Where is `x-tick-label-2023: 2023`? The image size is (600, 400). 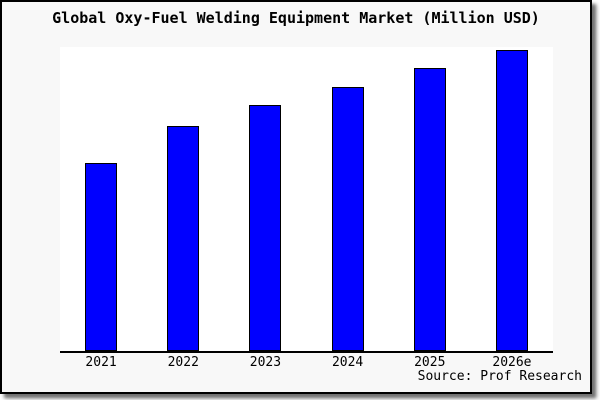 x-tick-label-2023: 2023 is located at coordinates (265, 362).